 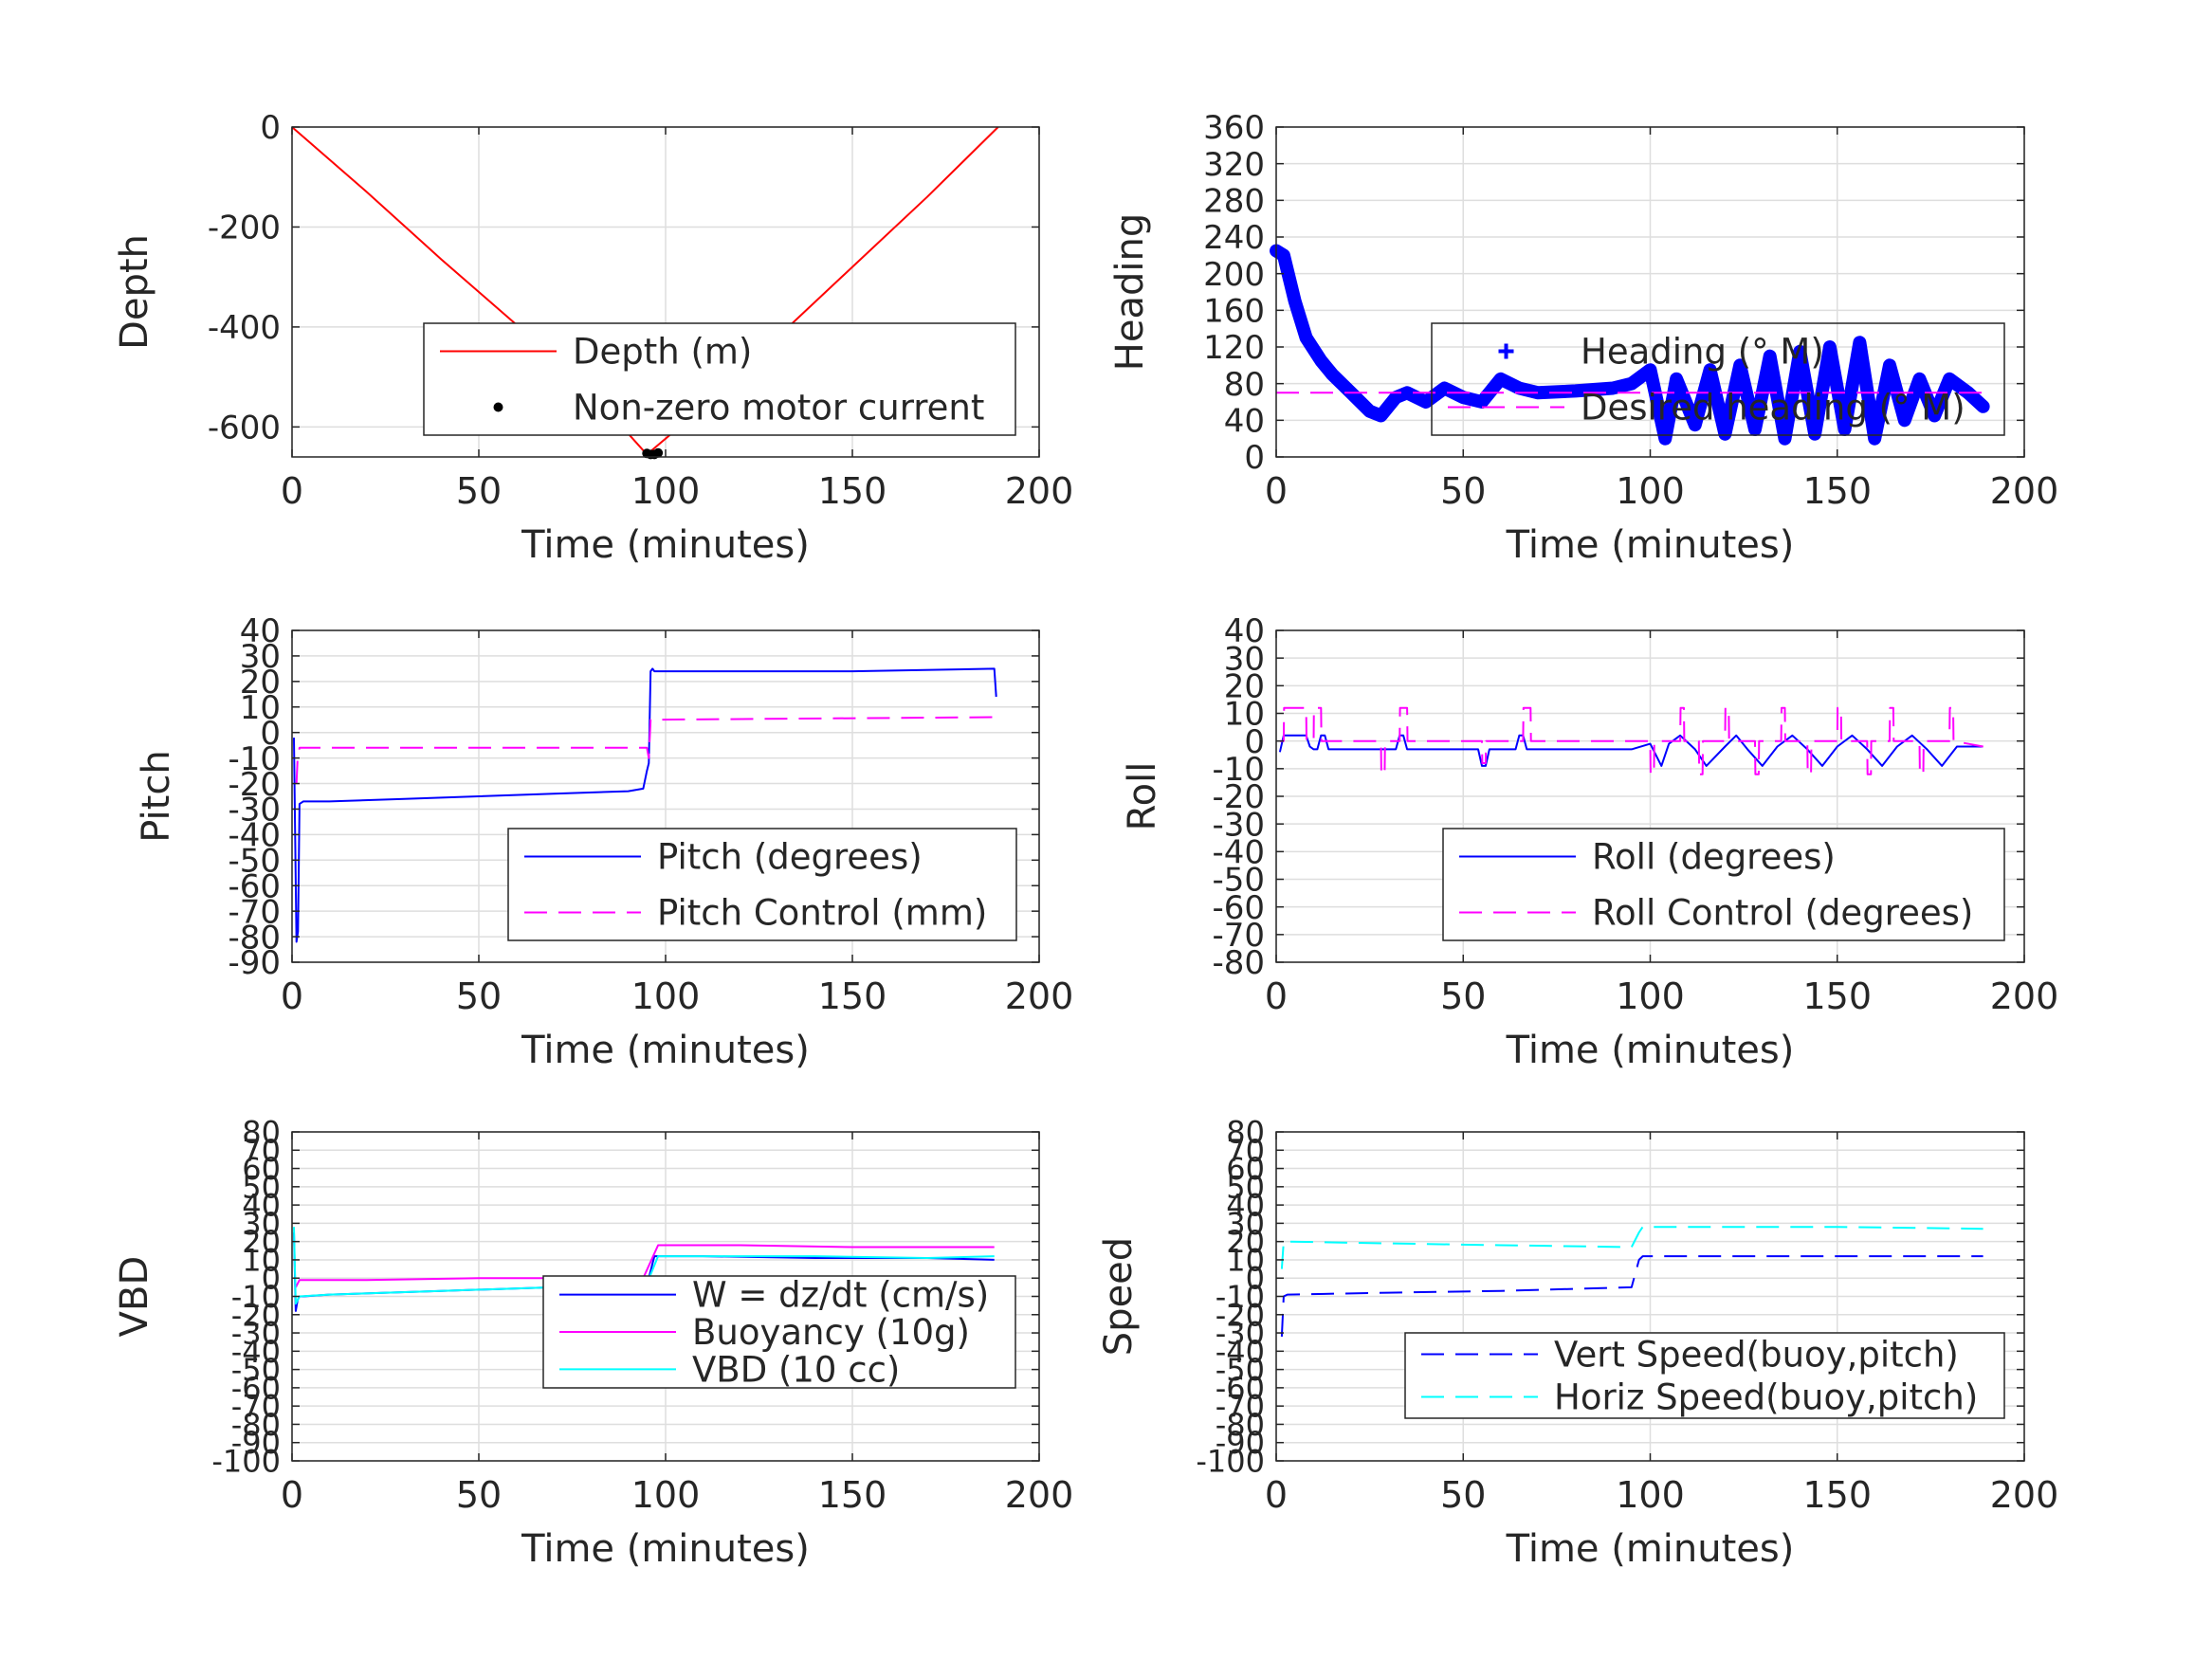 I want to click on legend-label: VBD (10 cc), so click(x=796, y=1369).